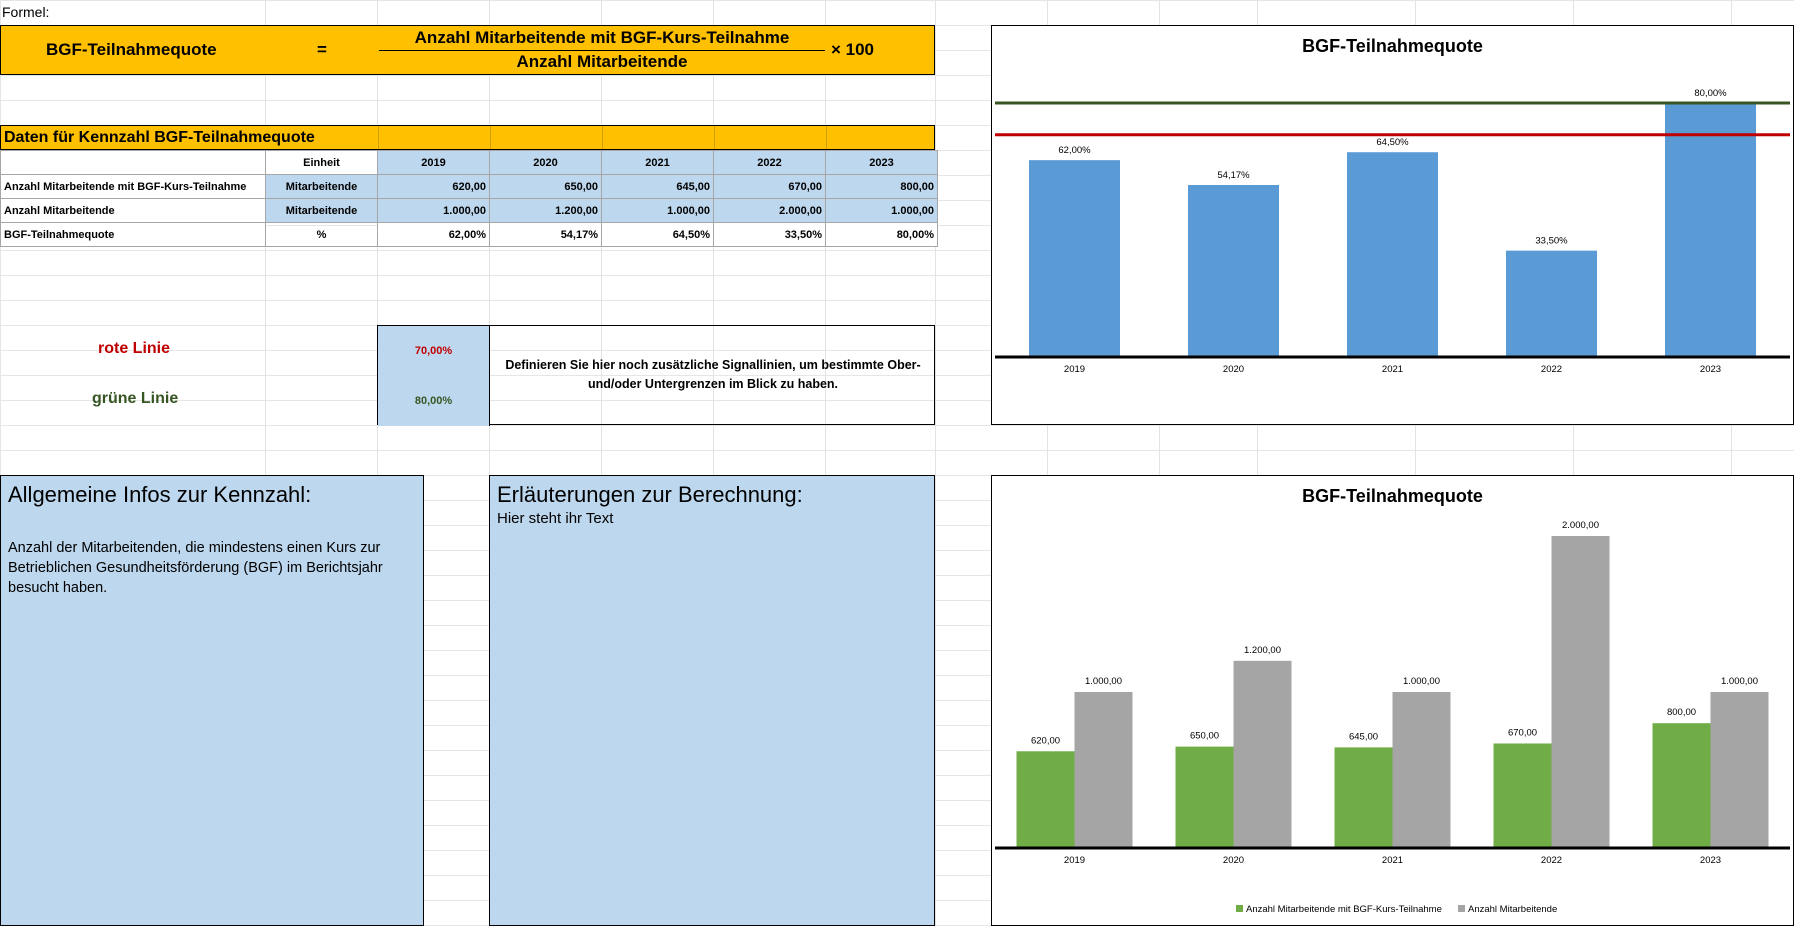  I want to click on explanation-title: Erläuterungen zur Berechnung:, so click(650, 494).